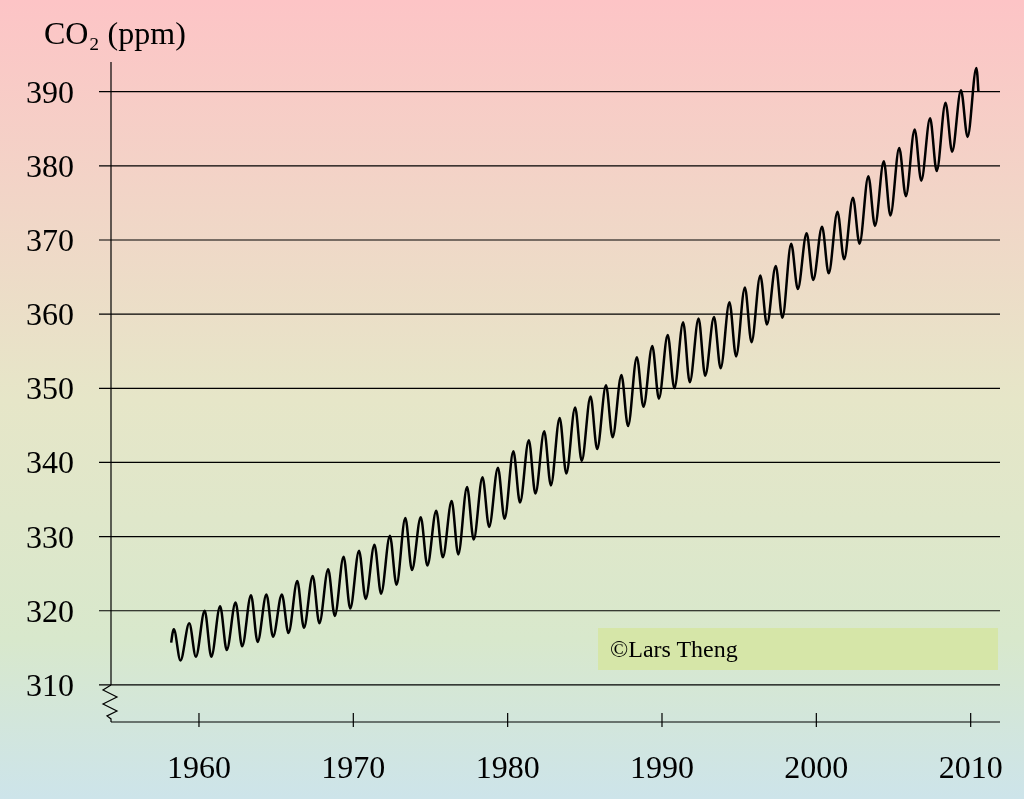 The image size is (1024, 799). What do you see at coordinates (50, 536) in the screenshot?
I see `y-tick-label: 330` at bounding box center [50, 536].